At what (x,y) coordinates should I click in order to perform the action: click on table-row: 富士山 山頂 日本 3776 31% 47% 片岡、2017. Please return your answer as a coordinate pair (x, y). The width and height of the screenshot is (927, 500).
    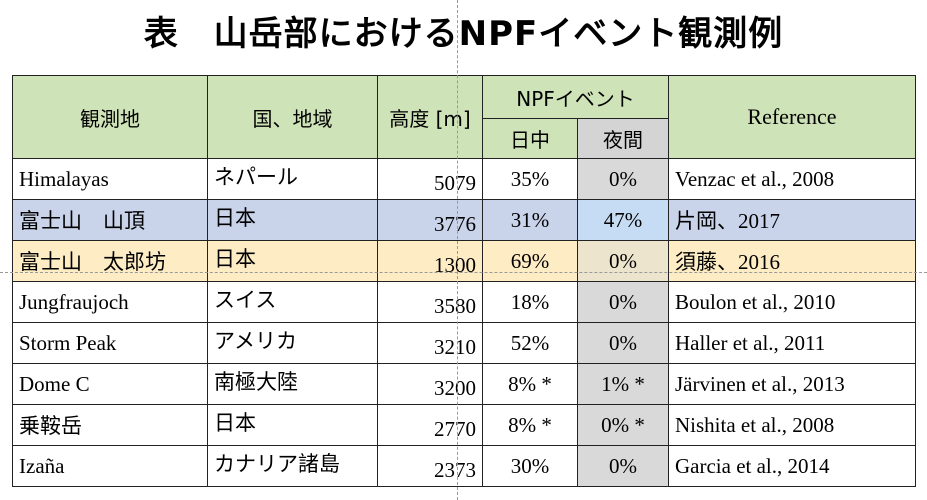
    Looking at the image, I should click on (464, 220).